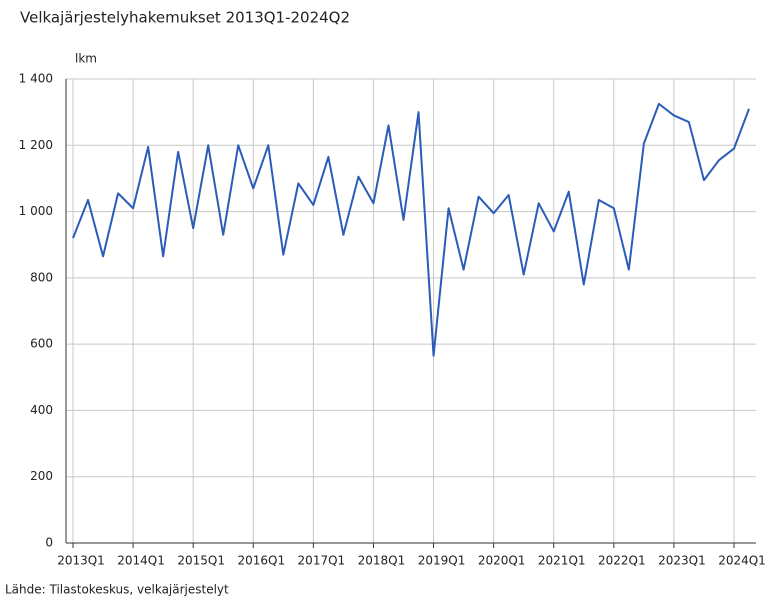 The width and height of the screenshot is (766, 600). I want to click on x-tick-label: 2022Q1, so click(622, 561).